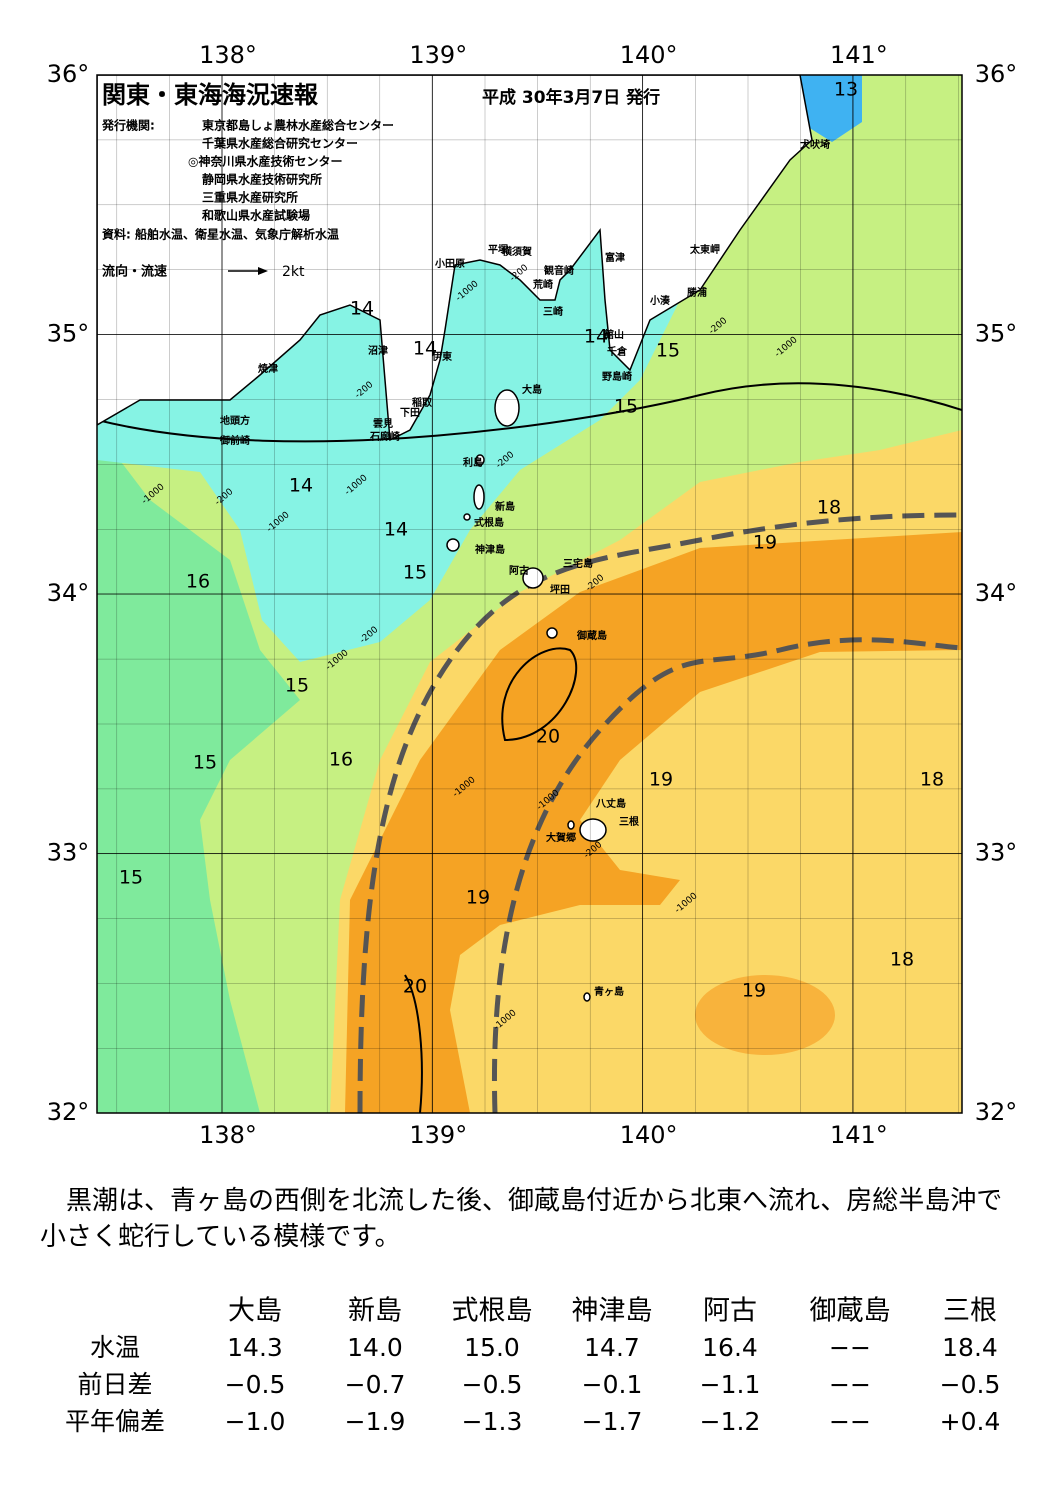 Image resolution: width=1064 pixels, height=1503 pixels. I want to click on lon-tick-label: 140°, so click(649, 55).